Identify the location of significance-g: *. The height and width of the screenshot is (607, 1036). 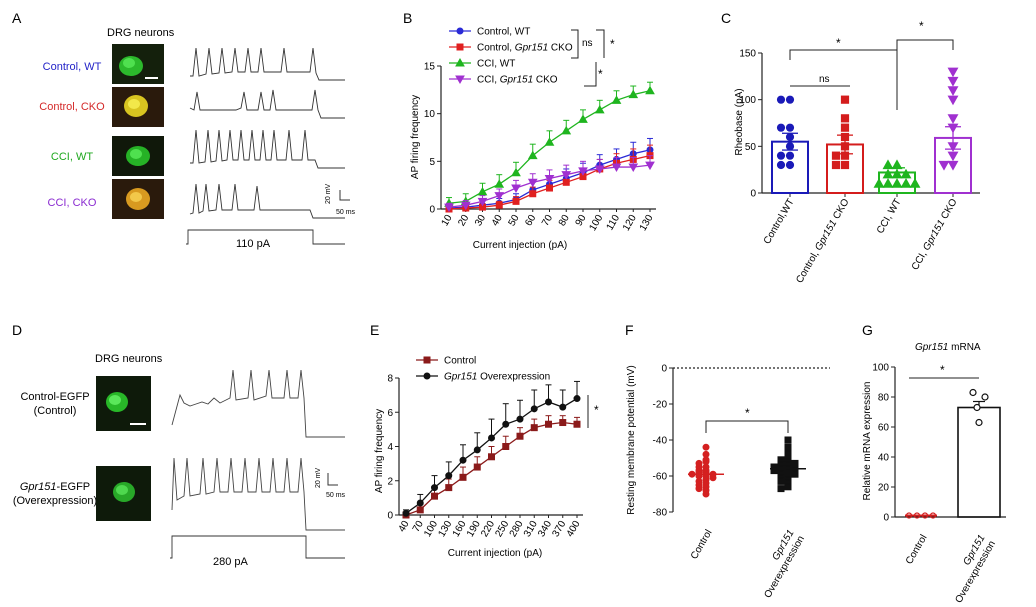
(944, 371).